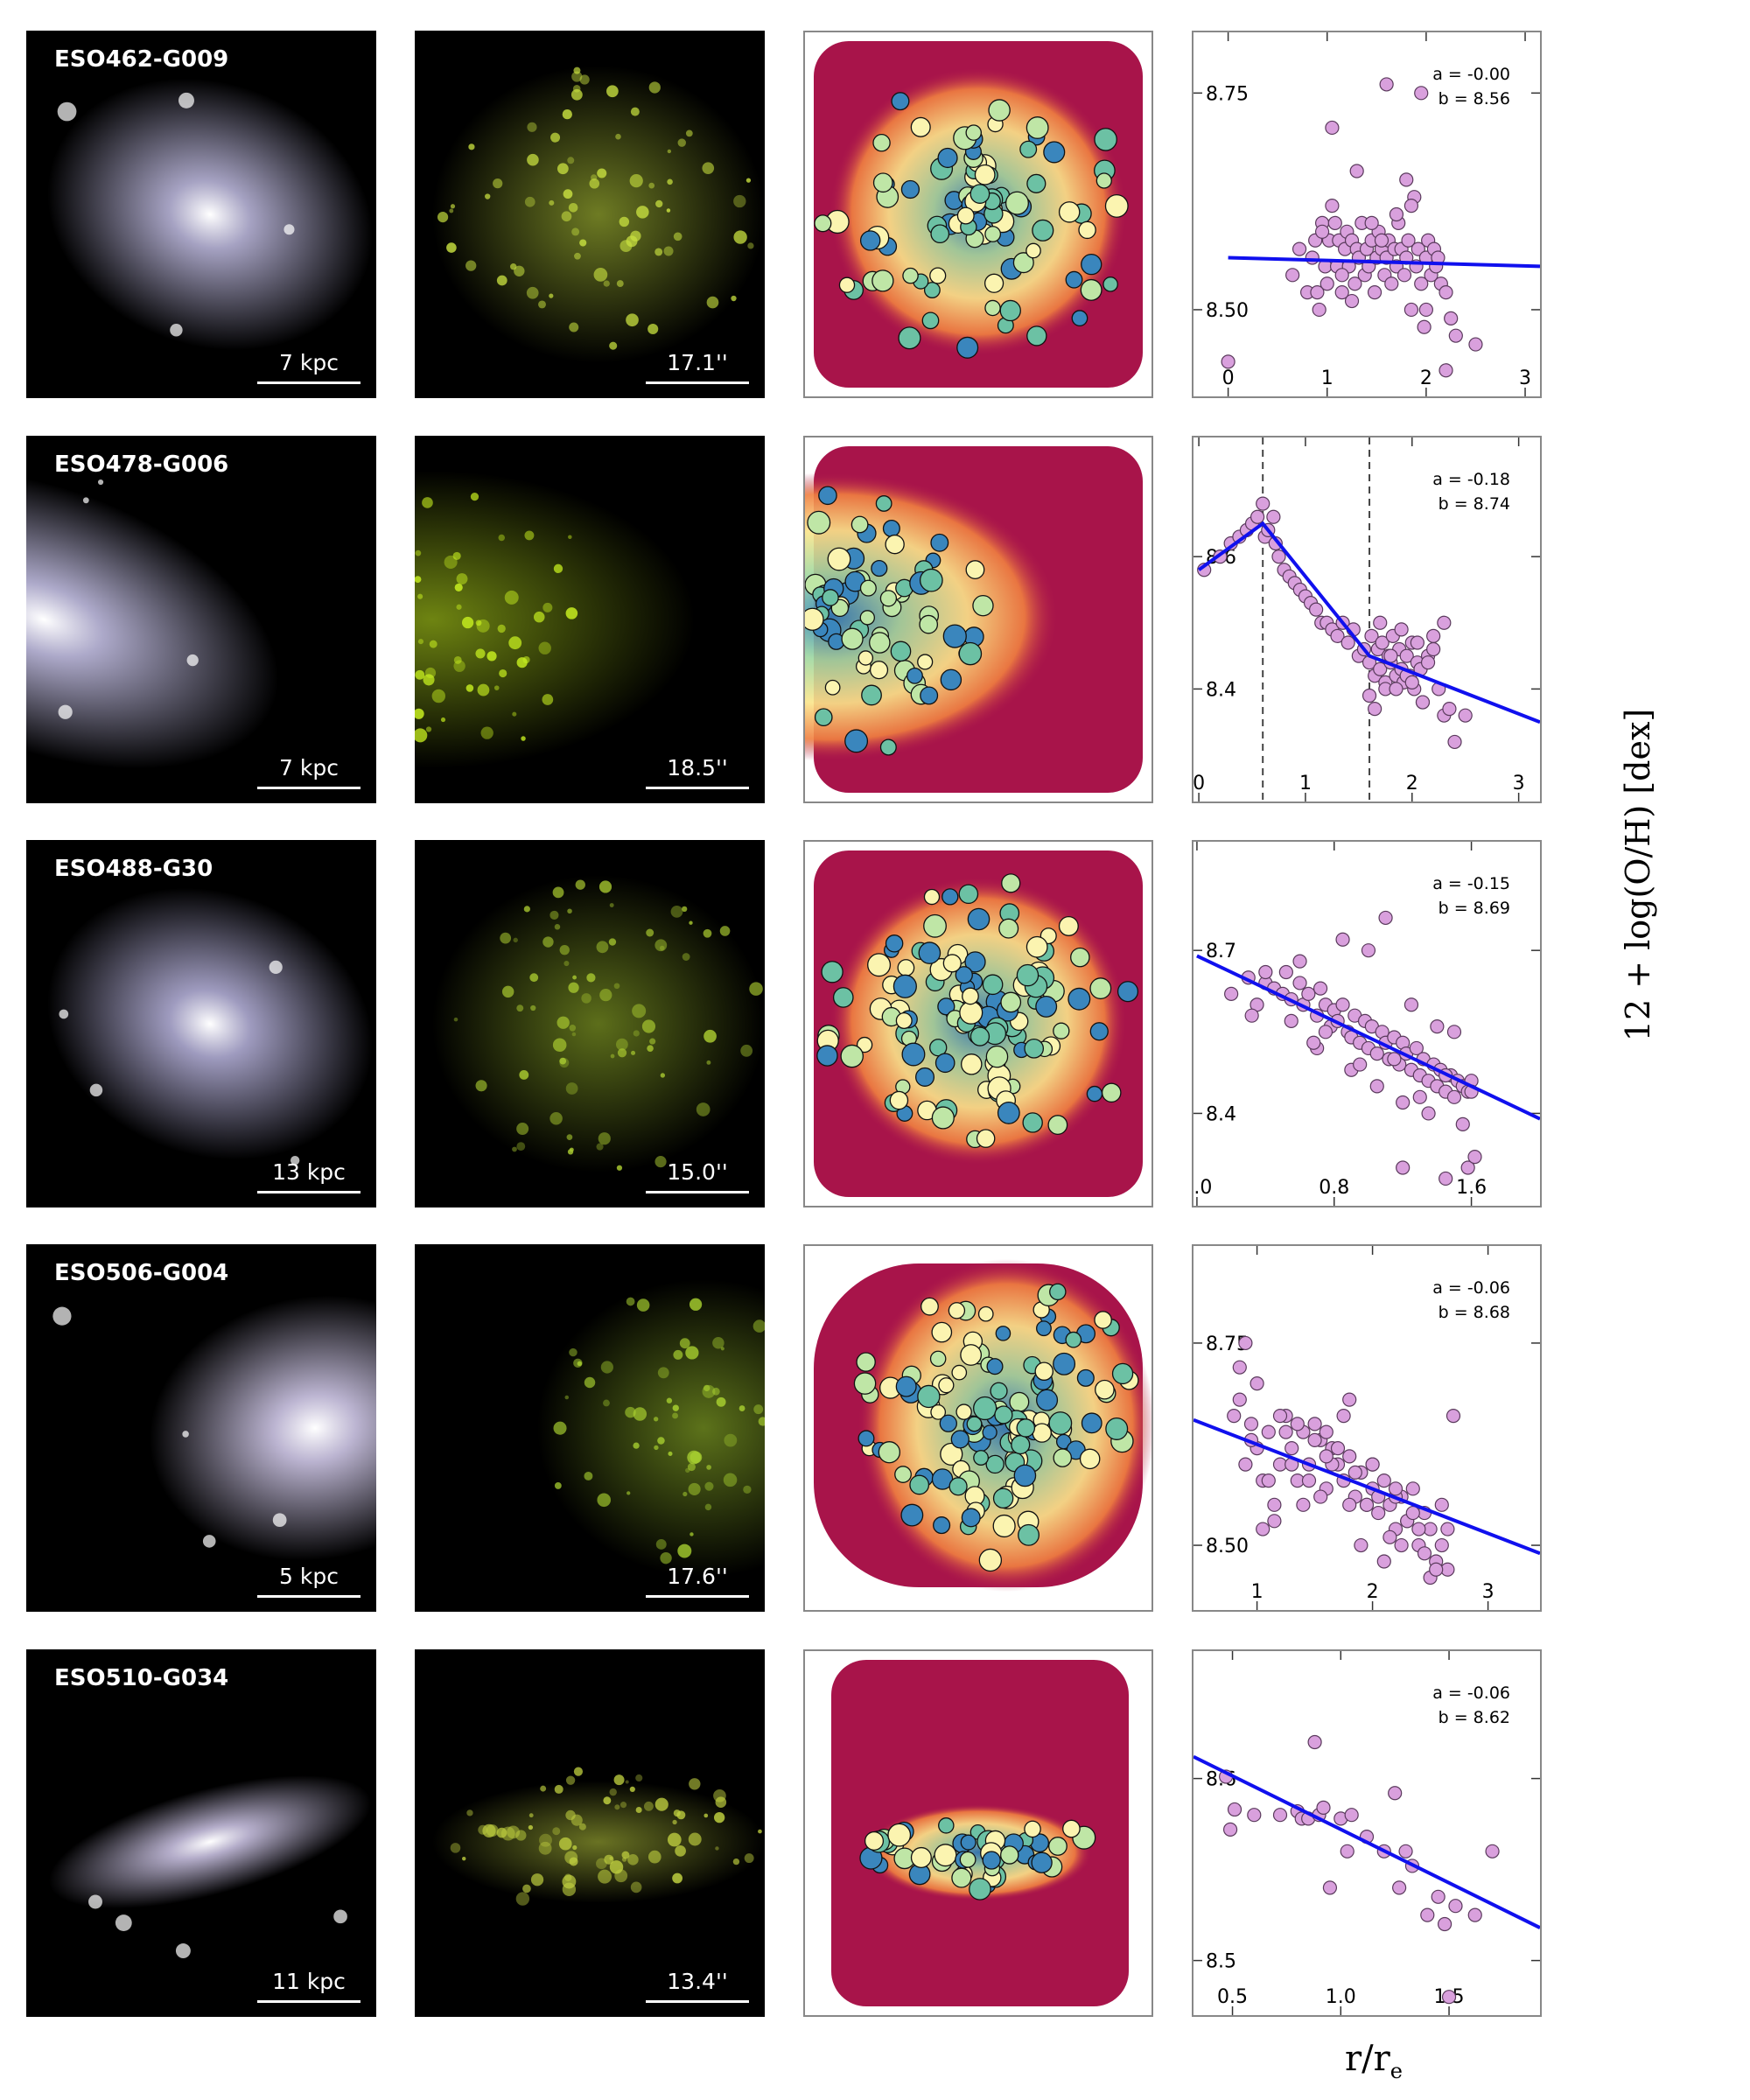  Describe the element at coordinates (590, 1428) in the screenshot. I see `emission-image-panel: 17.6''` at that location.